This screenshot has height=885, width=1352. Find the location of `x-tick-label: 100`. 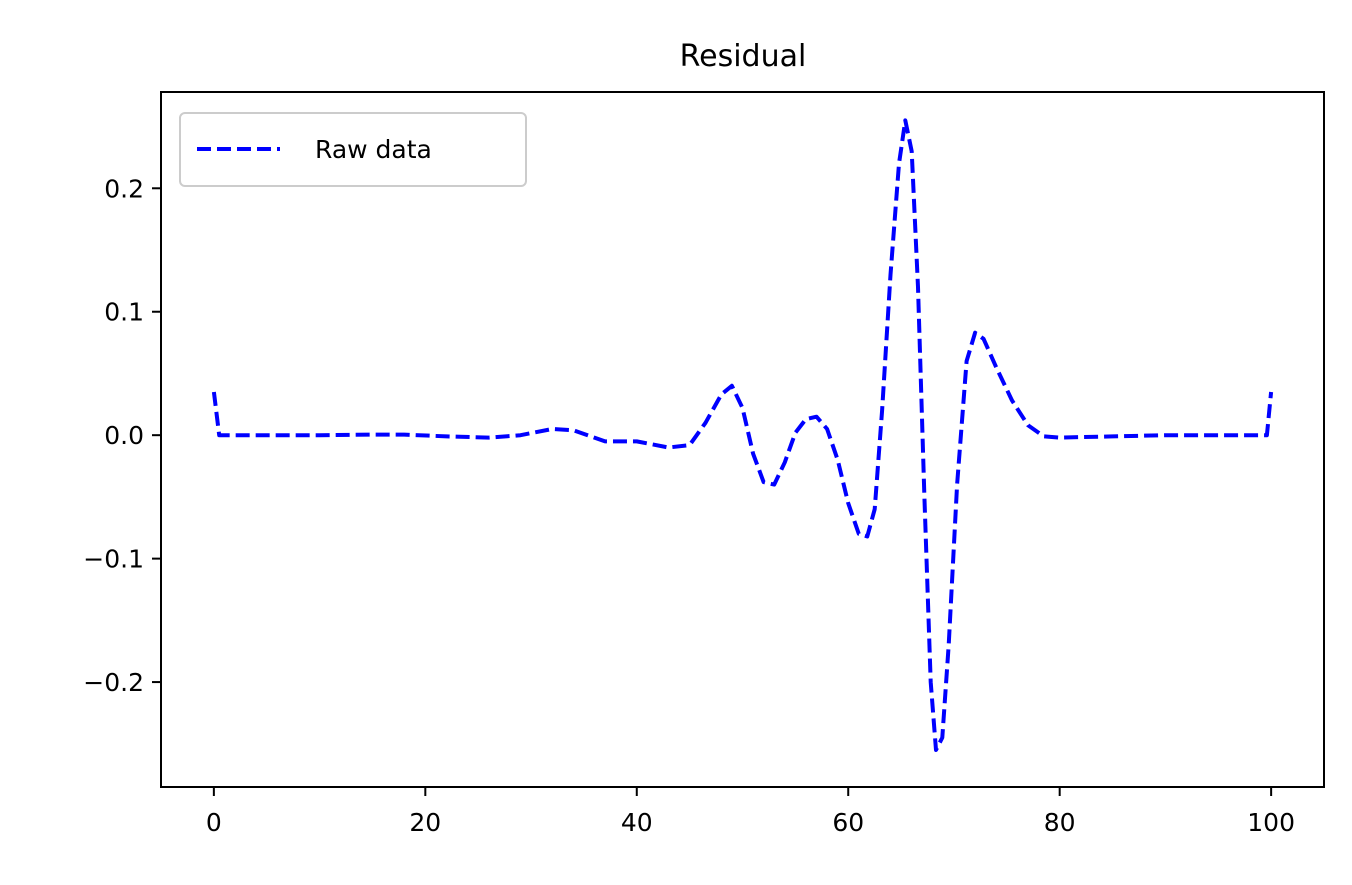

x-tick-label: 100 is located at coordinates (1271, 822).